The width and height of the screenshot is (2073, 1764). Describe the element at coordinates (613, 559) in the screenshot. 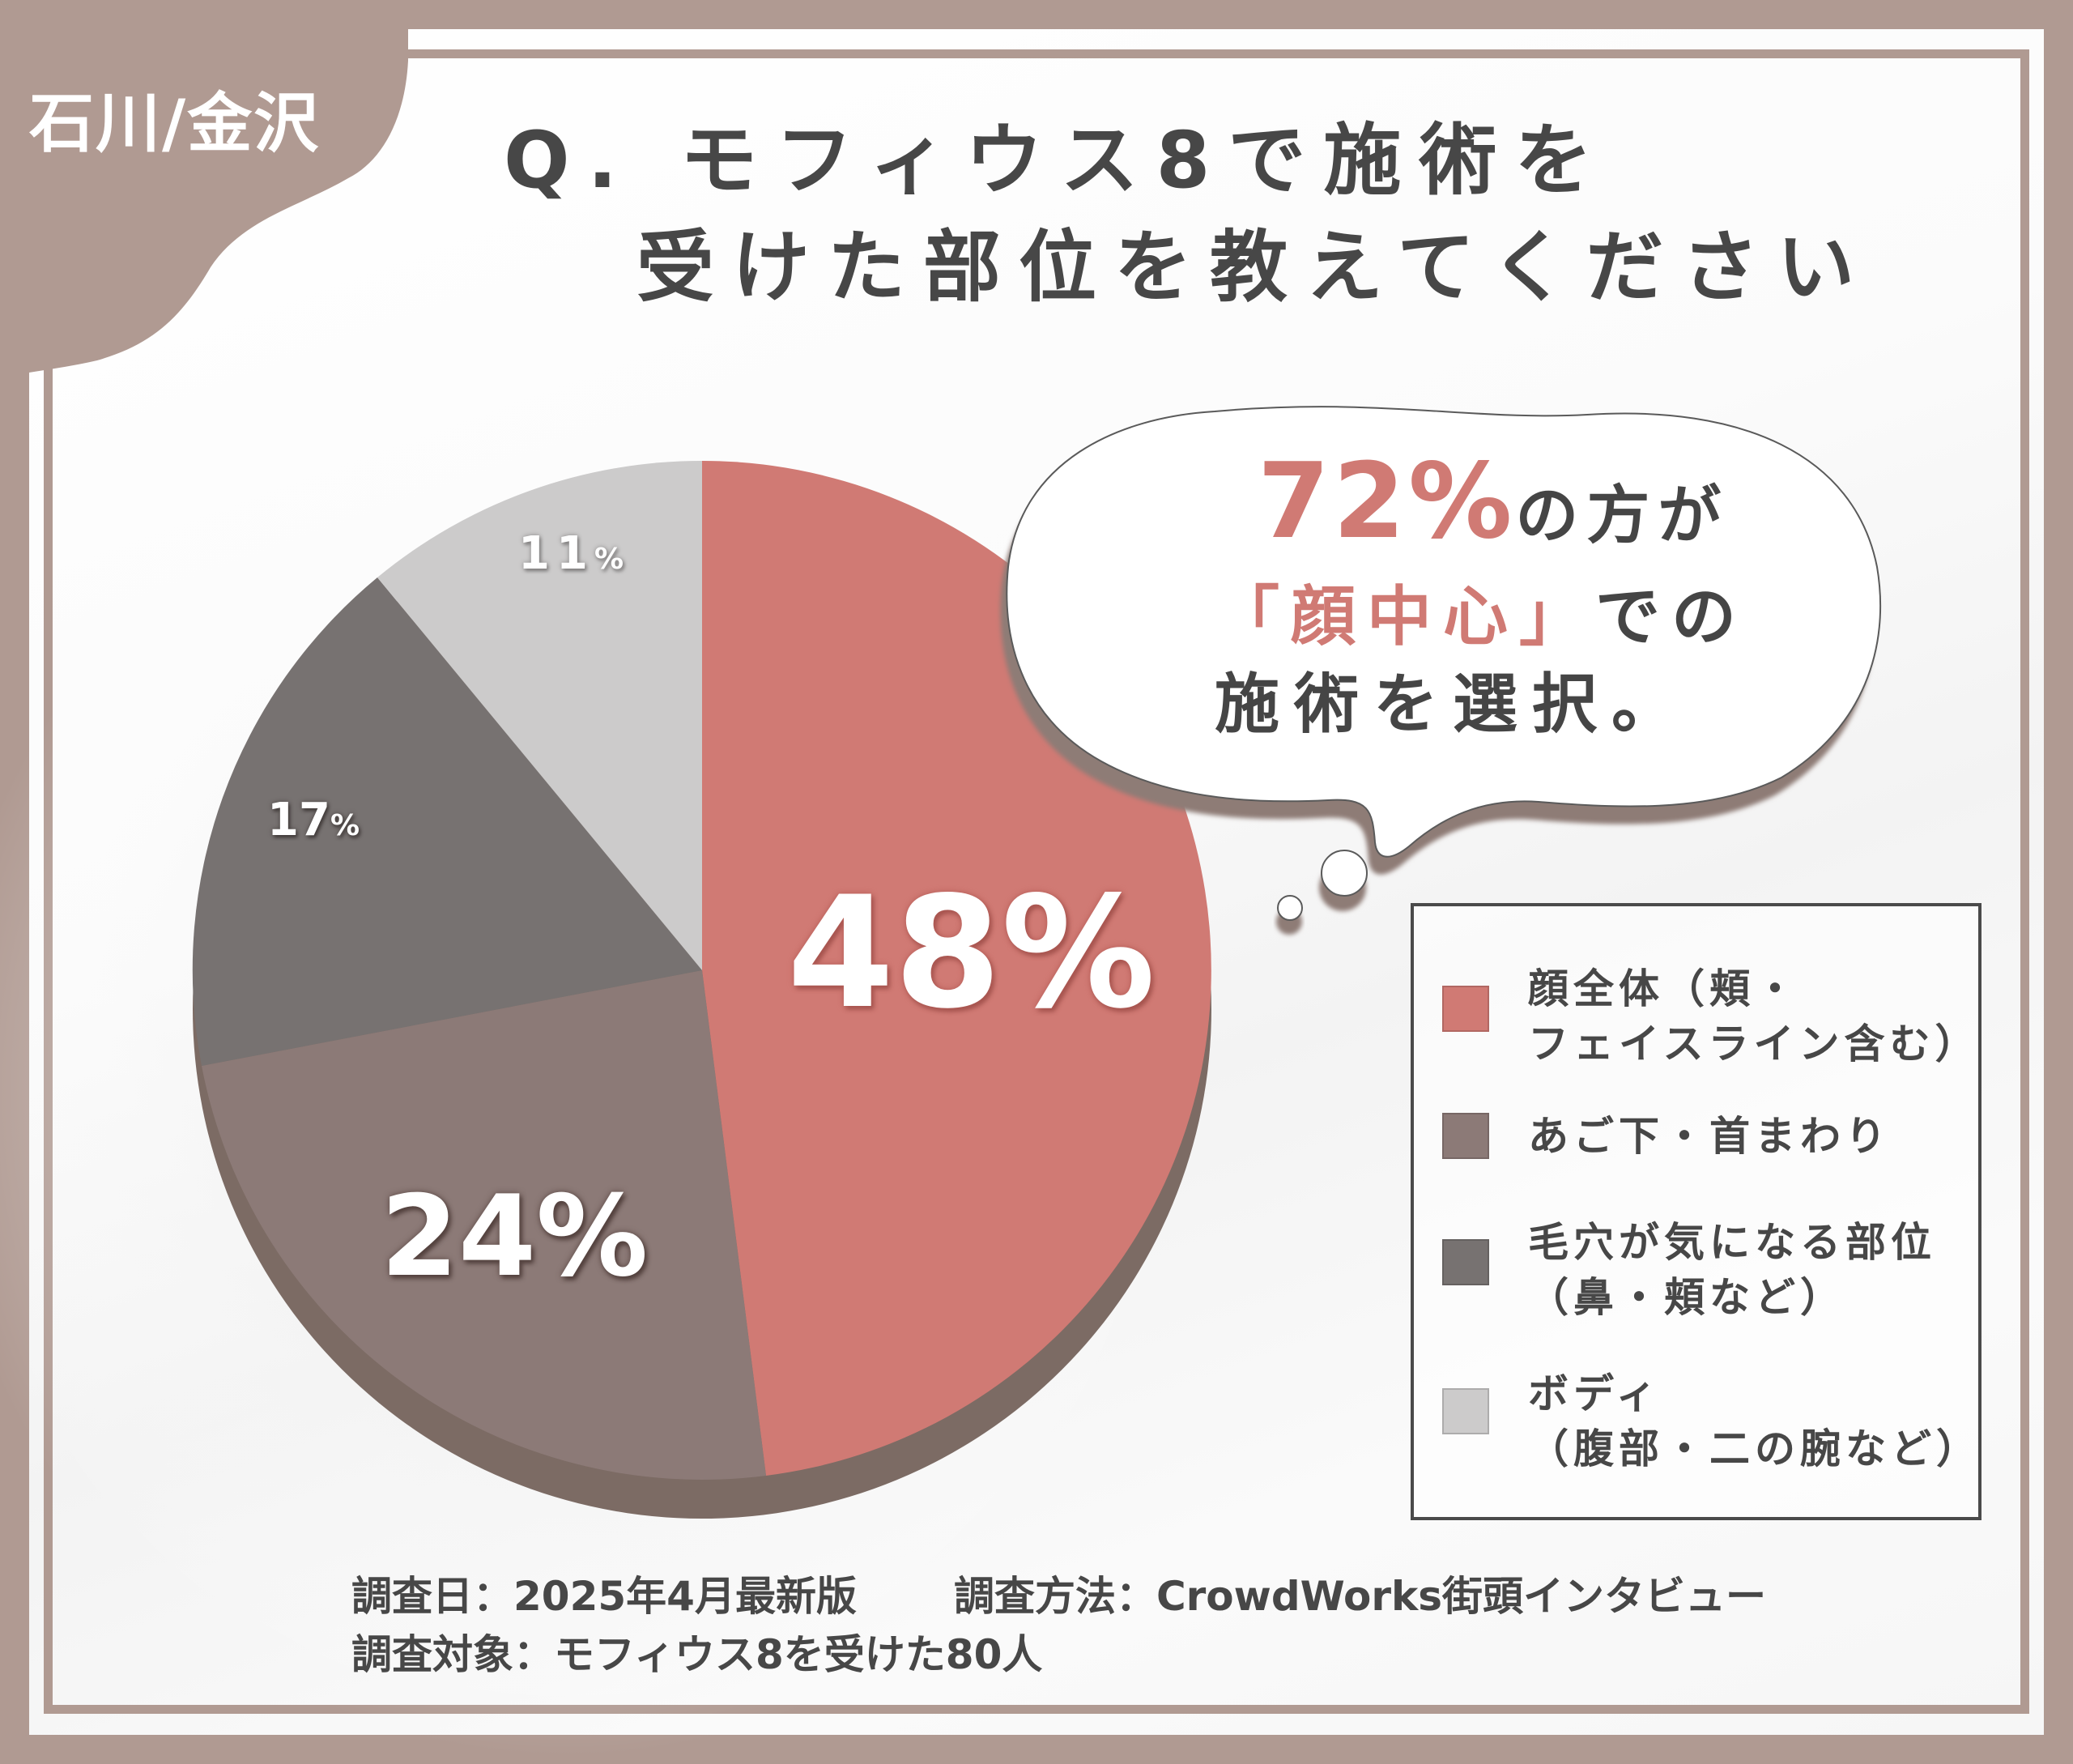

I see `pie-label-body-pct: %` at that location.